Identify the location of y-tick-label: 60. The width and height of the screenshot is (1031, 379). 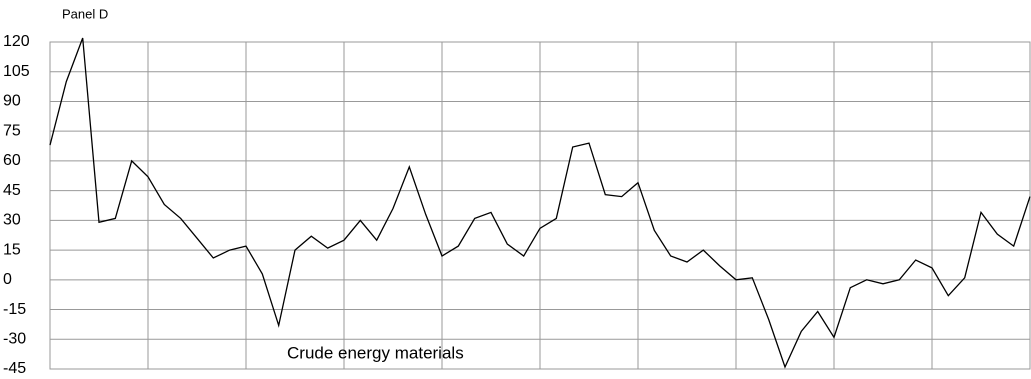
(12, 160).